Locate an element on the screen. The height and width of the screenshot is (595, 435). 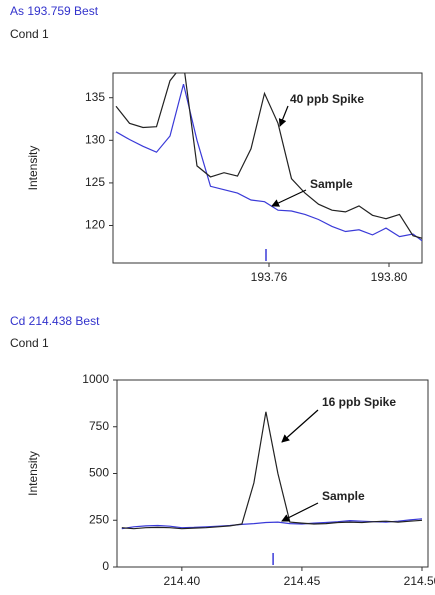
y-tick-label: 135 is located at coordinates (95, 97).